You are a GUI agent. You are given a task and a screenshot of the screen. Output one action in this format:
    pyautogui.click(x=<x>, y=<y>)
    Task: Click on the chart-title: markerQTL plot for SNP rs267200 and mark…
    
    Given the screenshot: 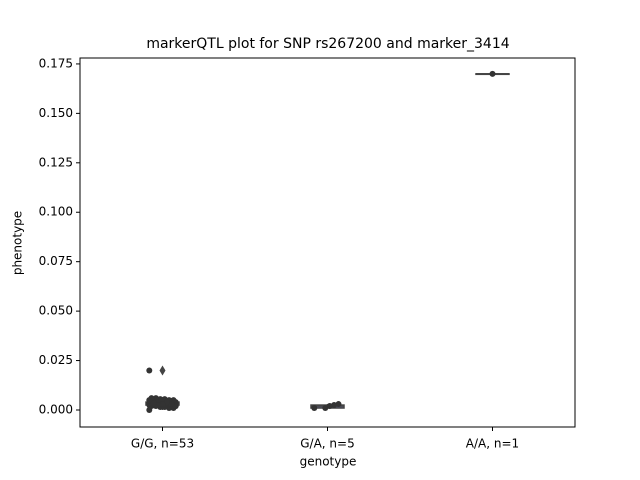 What is the action you would take?
    pyautogui.click(x=327, y=44)
    